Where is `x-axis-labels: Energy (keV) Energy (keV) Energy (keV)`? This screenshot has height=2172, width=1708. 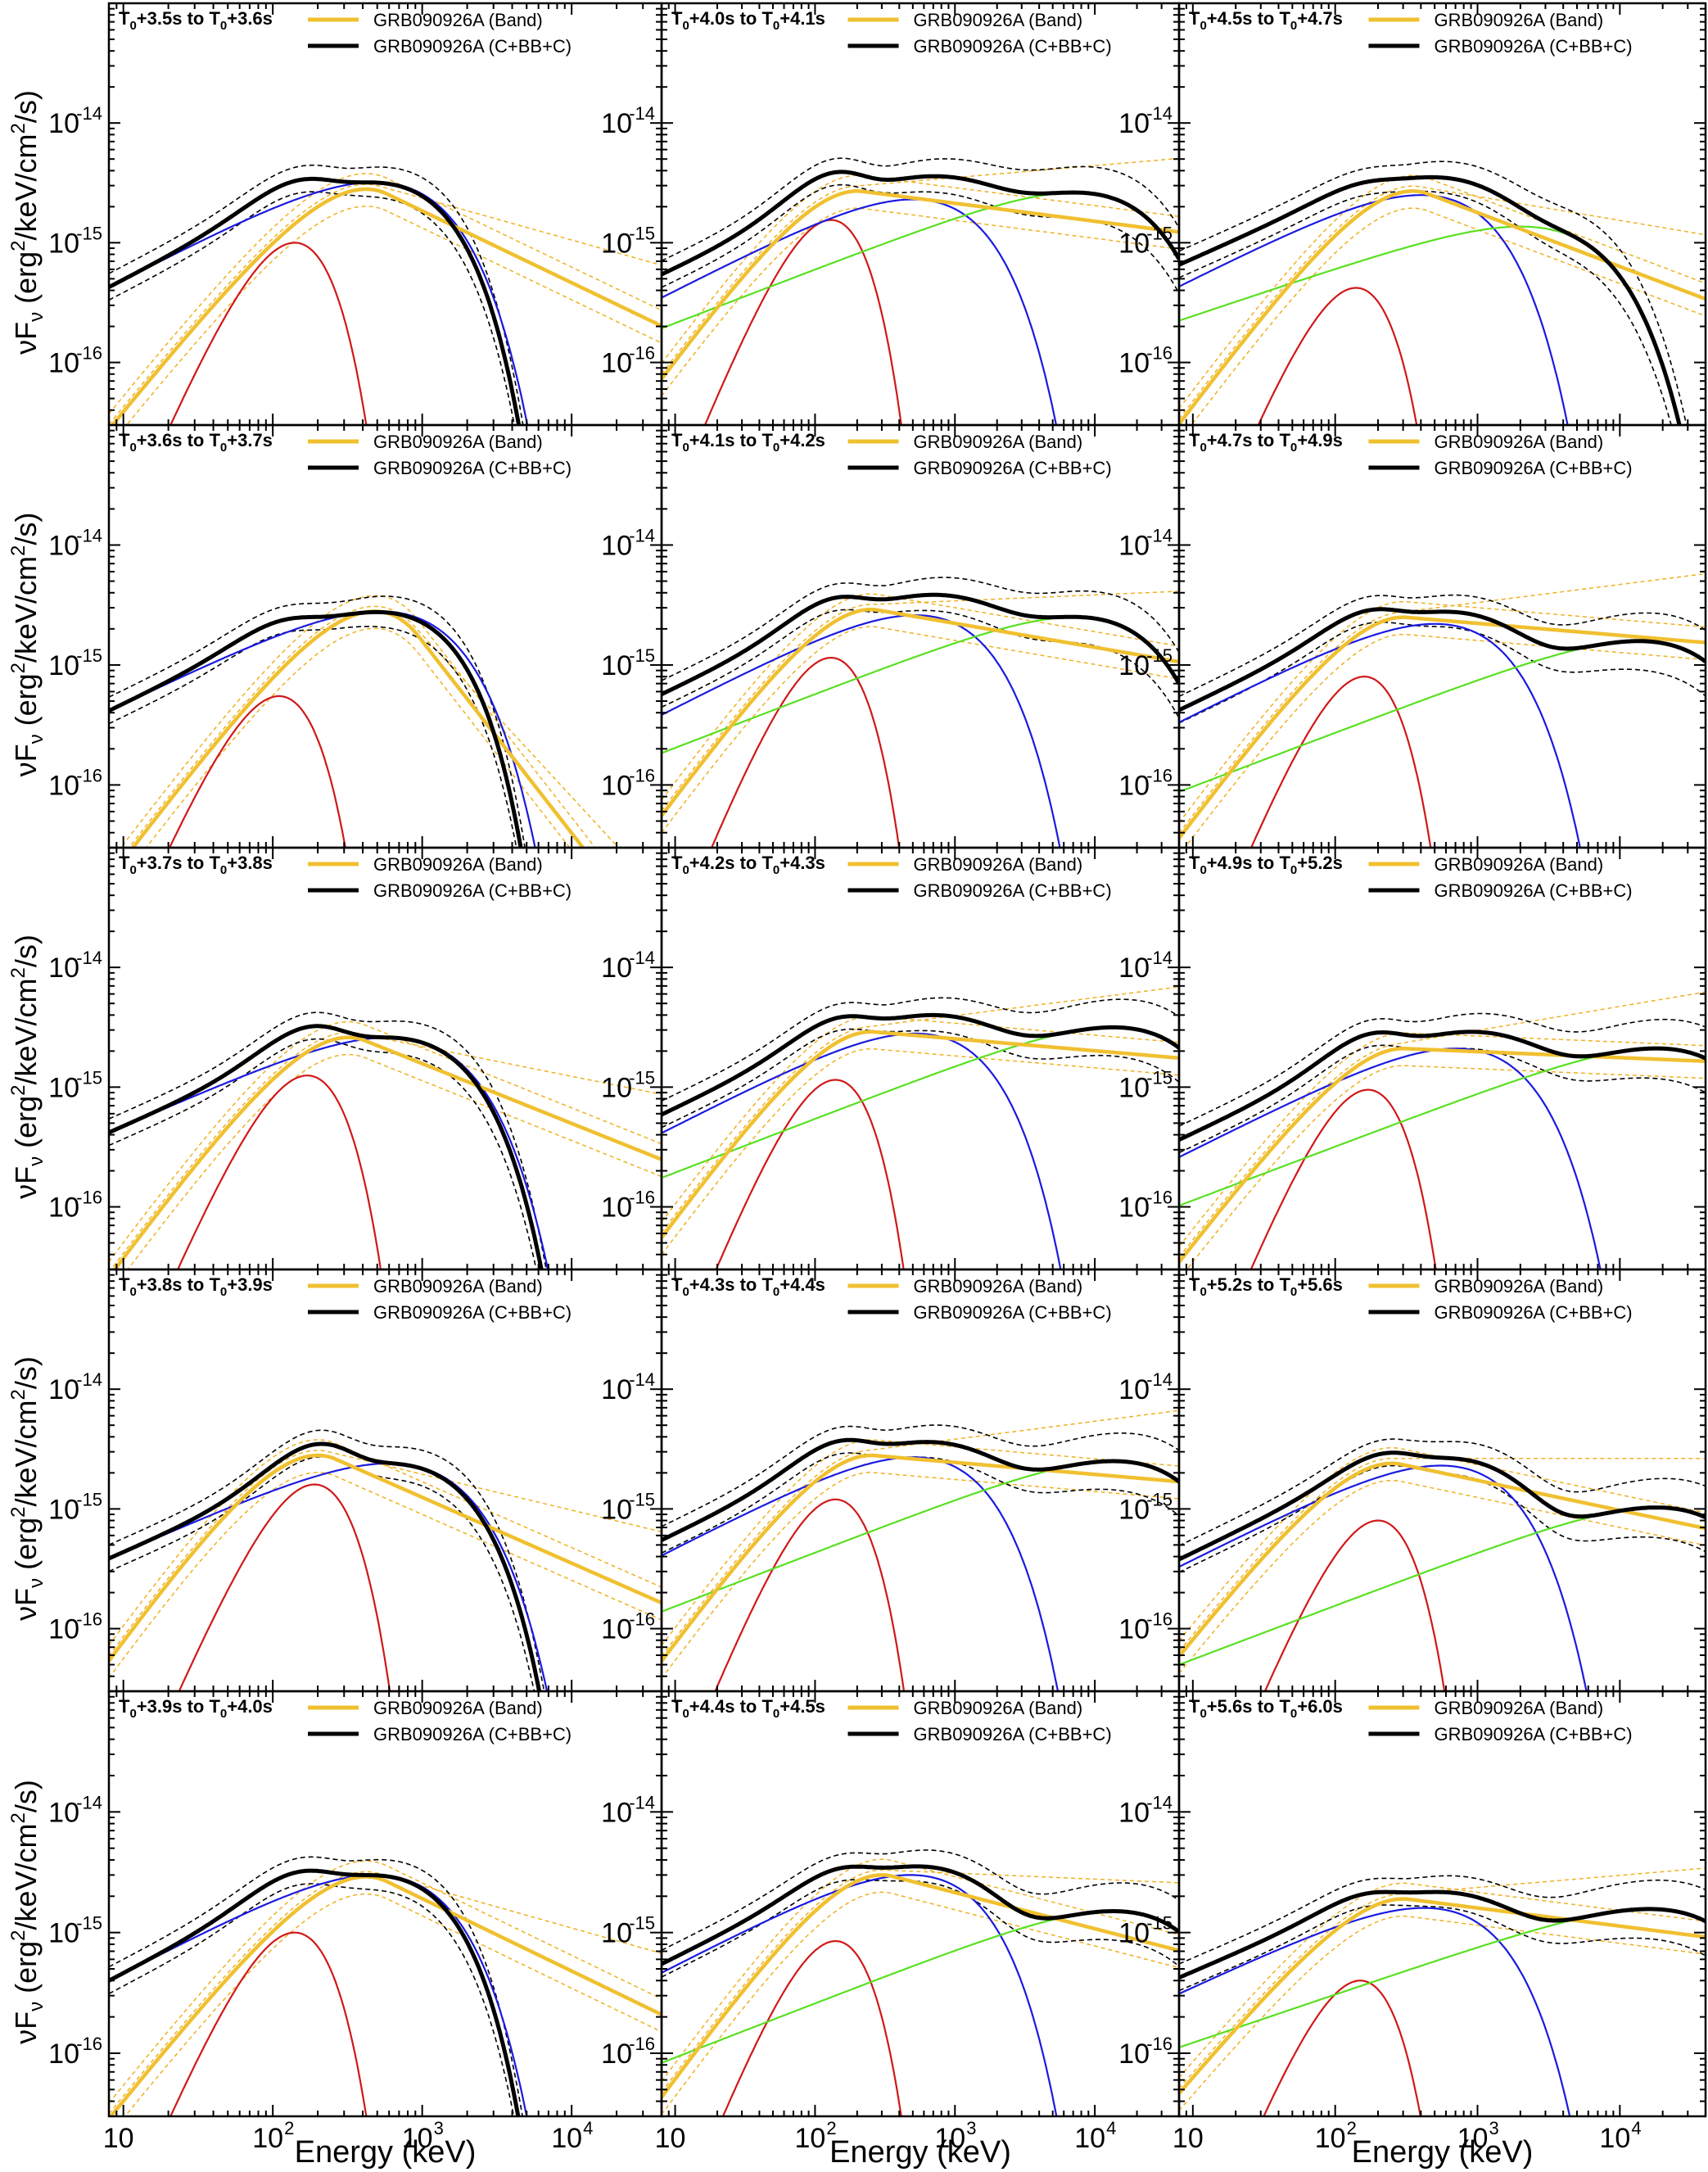 x-axis-labels: Energy (keV) Energy (keV) Energy (keV) is located at coordinates (914, 2152).